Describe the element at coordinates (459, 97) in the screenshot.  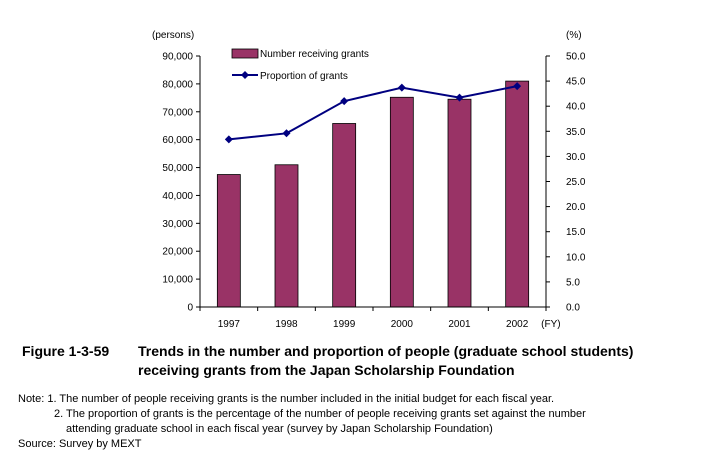
I see `line-marker-2001` at that location.